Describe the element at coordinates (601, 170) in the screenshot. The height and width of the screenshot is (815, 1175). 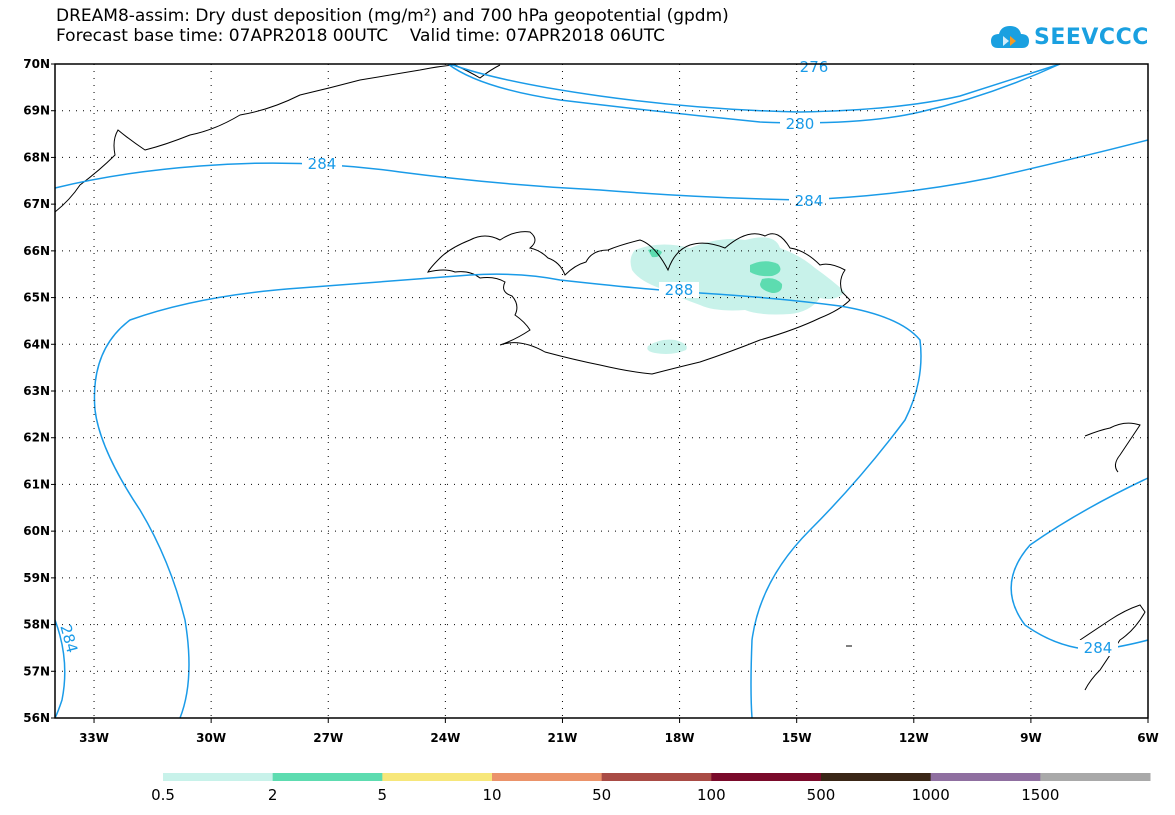
I see `contour-line-284-north` at that location.